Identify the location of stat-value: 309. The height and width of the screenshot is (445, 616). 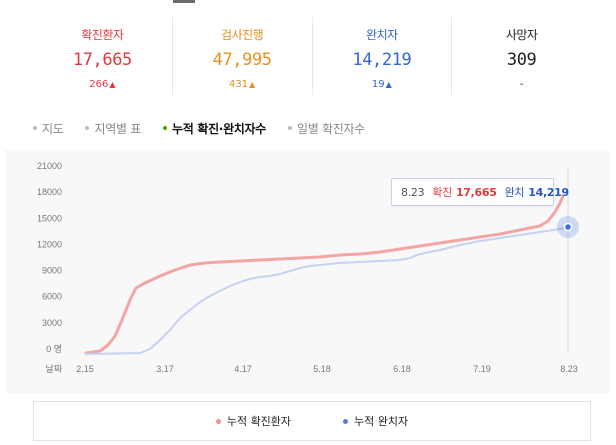
(521, 60).